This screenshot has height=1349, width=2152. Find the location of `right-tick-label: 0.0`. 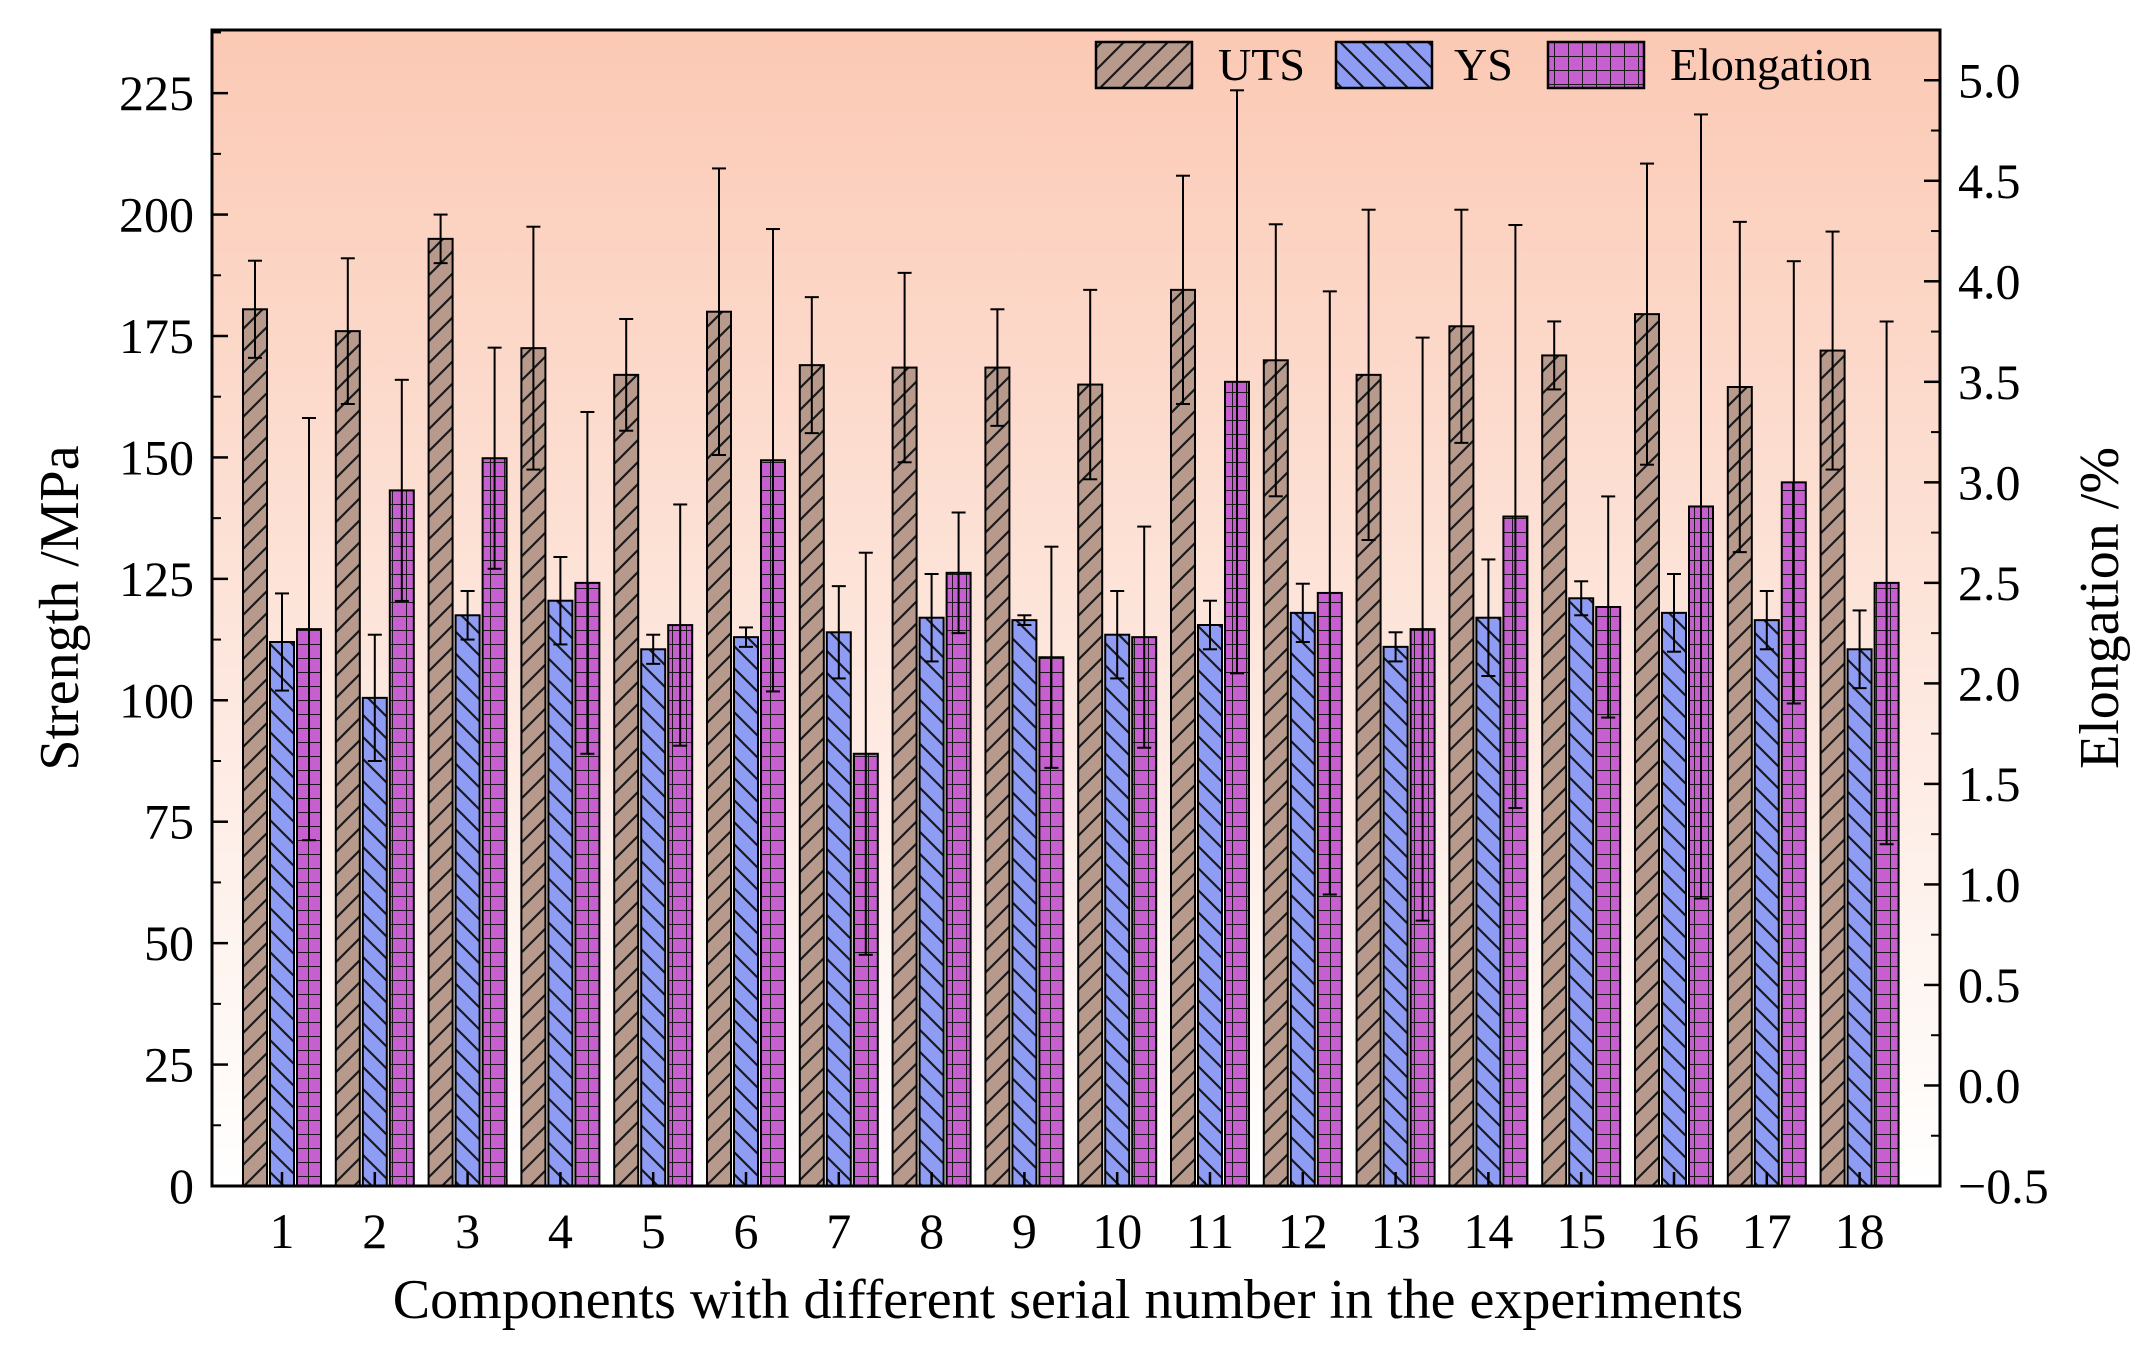

right-tick-label: 0.0 is located at coordinates (1989, 1085).